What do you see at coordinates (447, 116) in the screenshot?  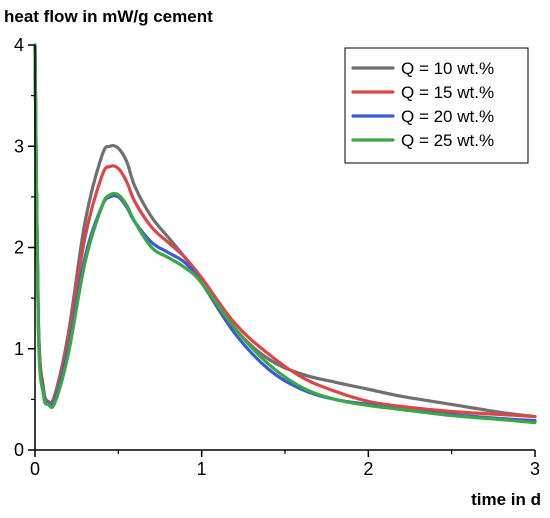 I see `legend-label-3: Q = 20 wt.%` at bounding box center [447, 116].